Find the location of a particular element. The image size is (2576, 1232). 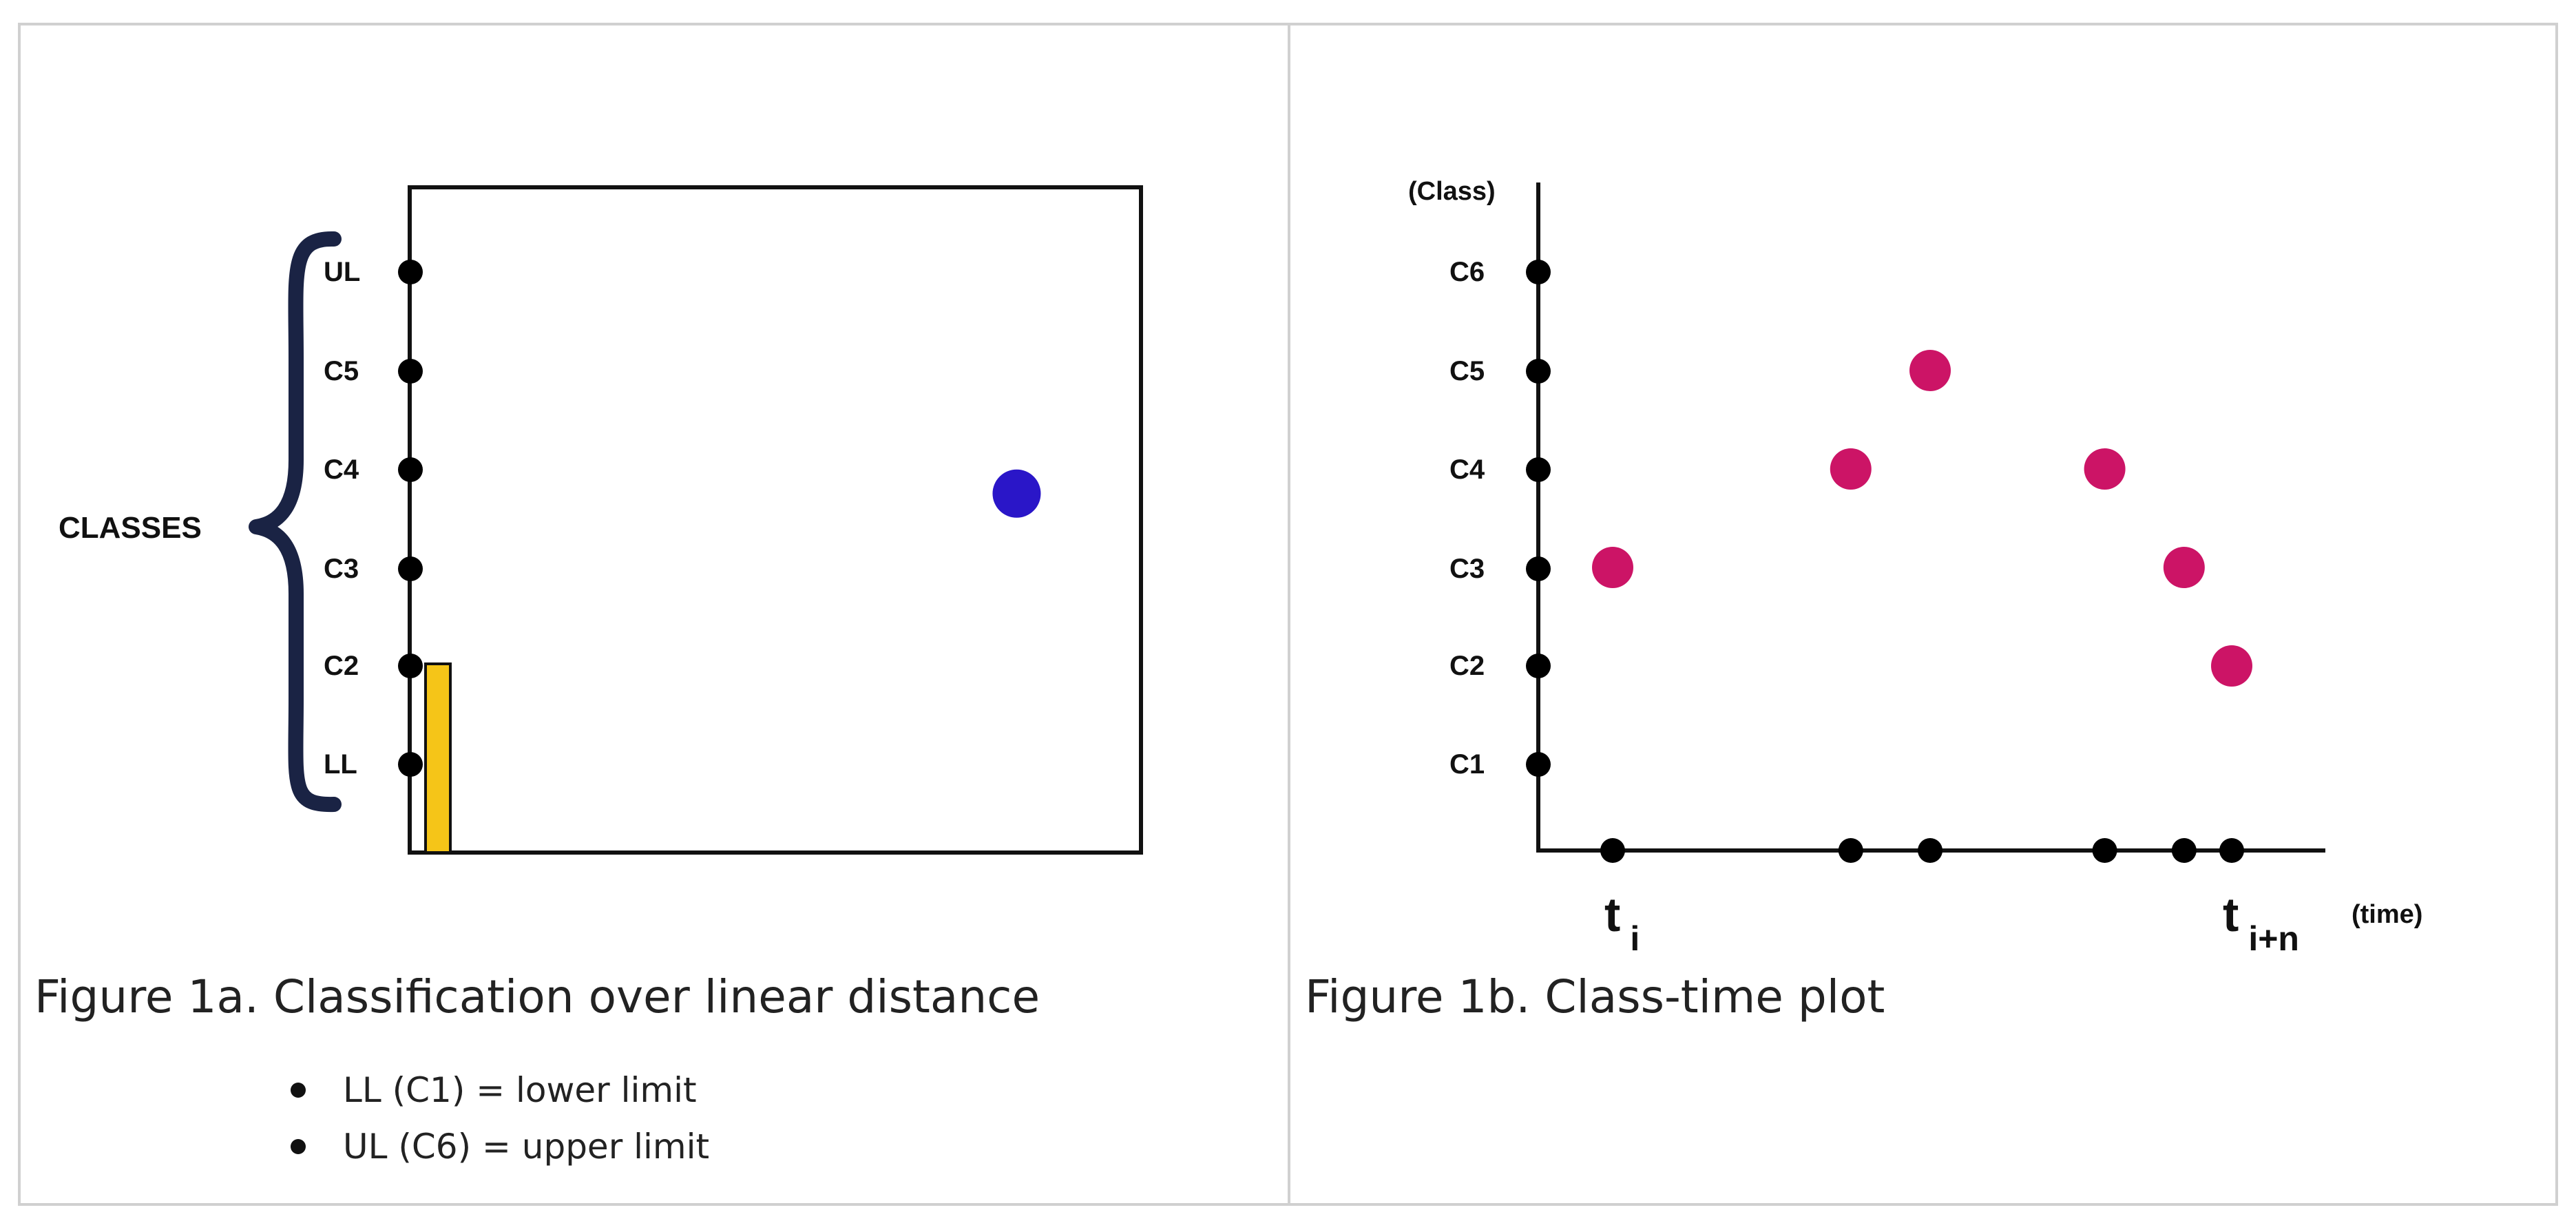

fig1b-class-label-C6: C6 is located at coordinates (1467, 272).